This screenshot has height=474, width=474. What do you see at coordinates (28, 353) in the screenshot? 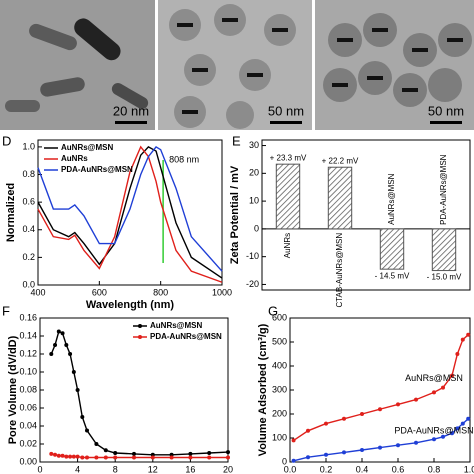
I see `y-tick-label: 0.12` at bounding box center [28, 353].